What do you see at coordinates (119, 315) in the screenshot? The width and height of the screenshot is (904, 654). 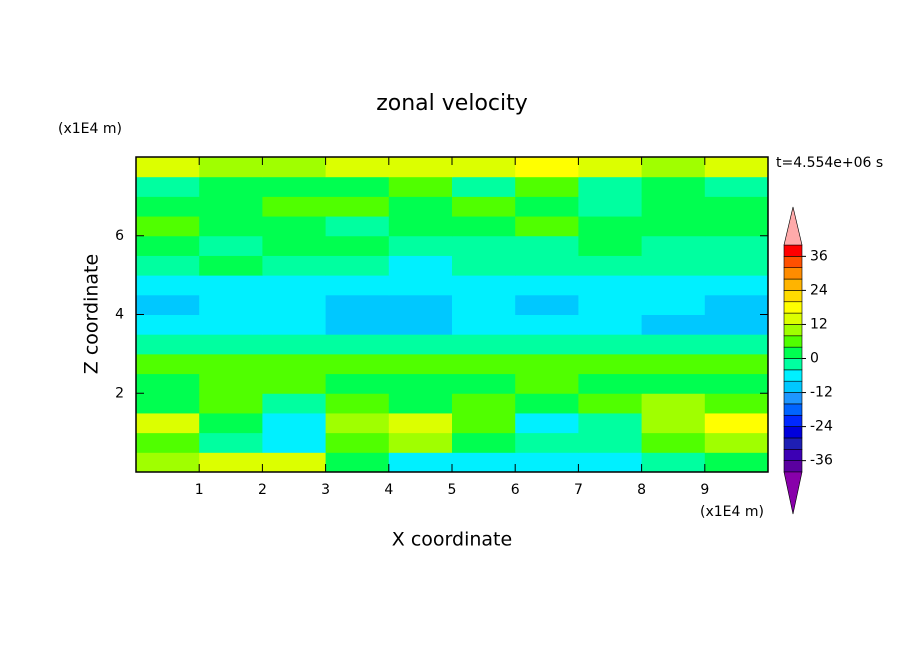 I see `y-tick-label: 4` at bounding box center [119, 315].